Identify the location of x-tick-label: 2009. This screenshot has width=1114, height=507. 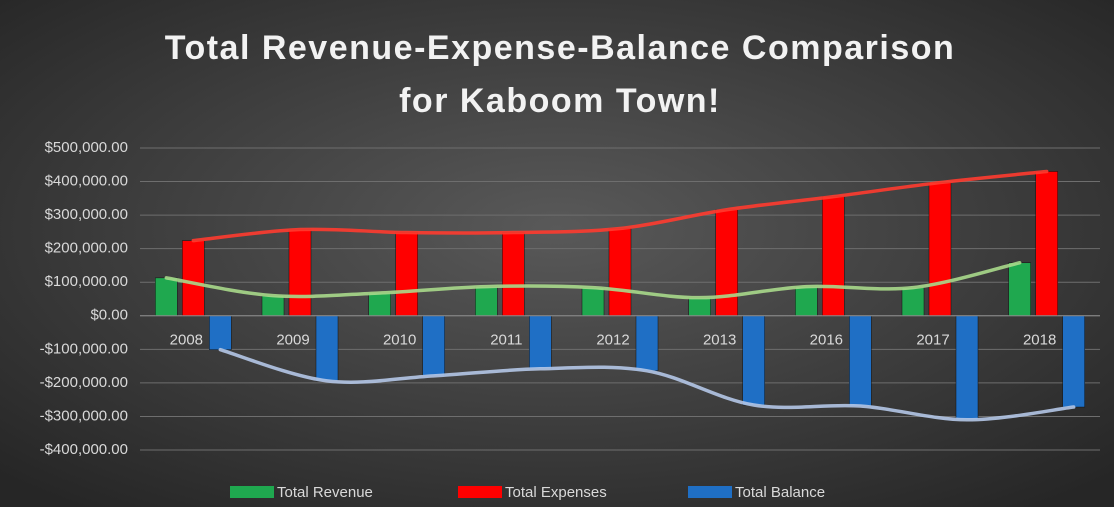
(292, 340).